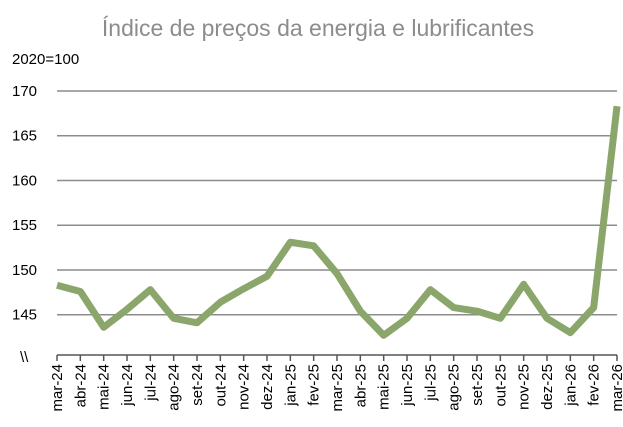  What do you see at coordinates (24, 225) in the screenshot?
I see `y-tick-label: 155` at bounding box center [24, 225].